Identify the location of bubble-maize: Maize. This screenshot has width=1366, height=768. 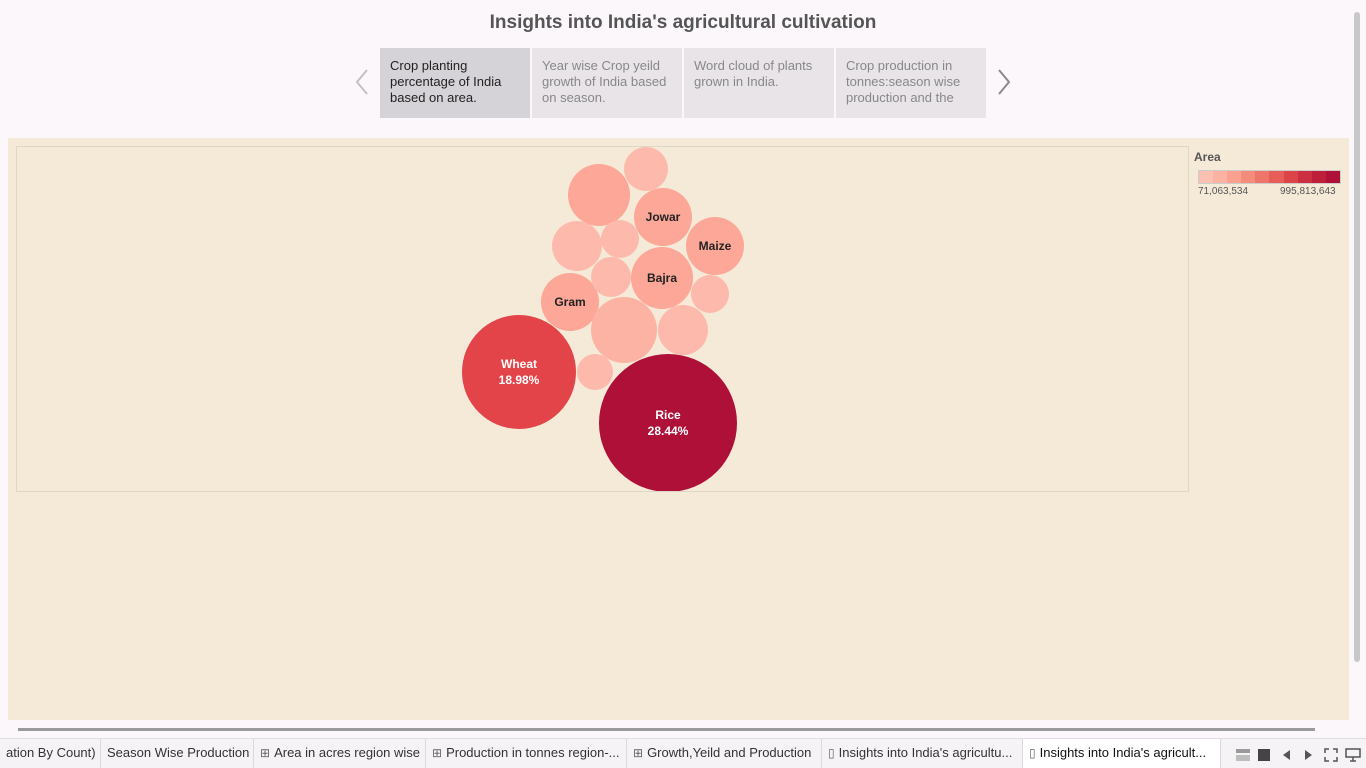
(715, 246).